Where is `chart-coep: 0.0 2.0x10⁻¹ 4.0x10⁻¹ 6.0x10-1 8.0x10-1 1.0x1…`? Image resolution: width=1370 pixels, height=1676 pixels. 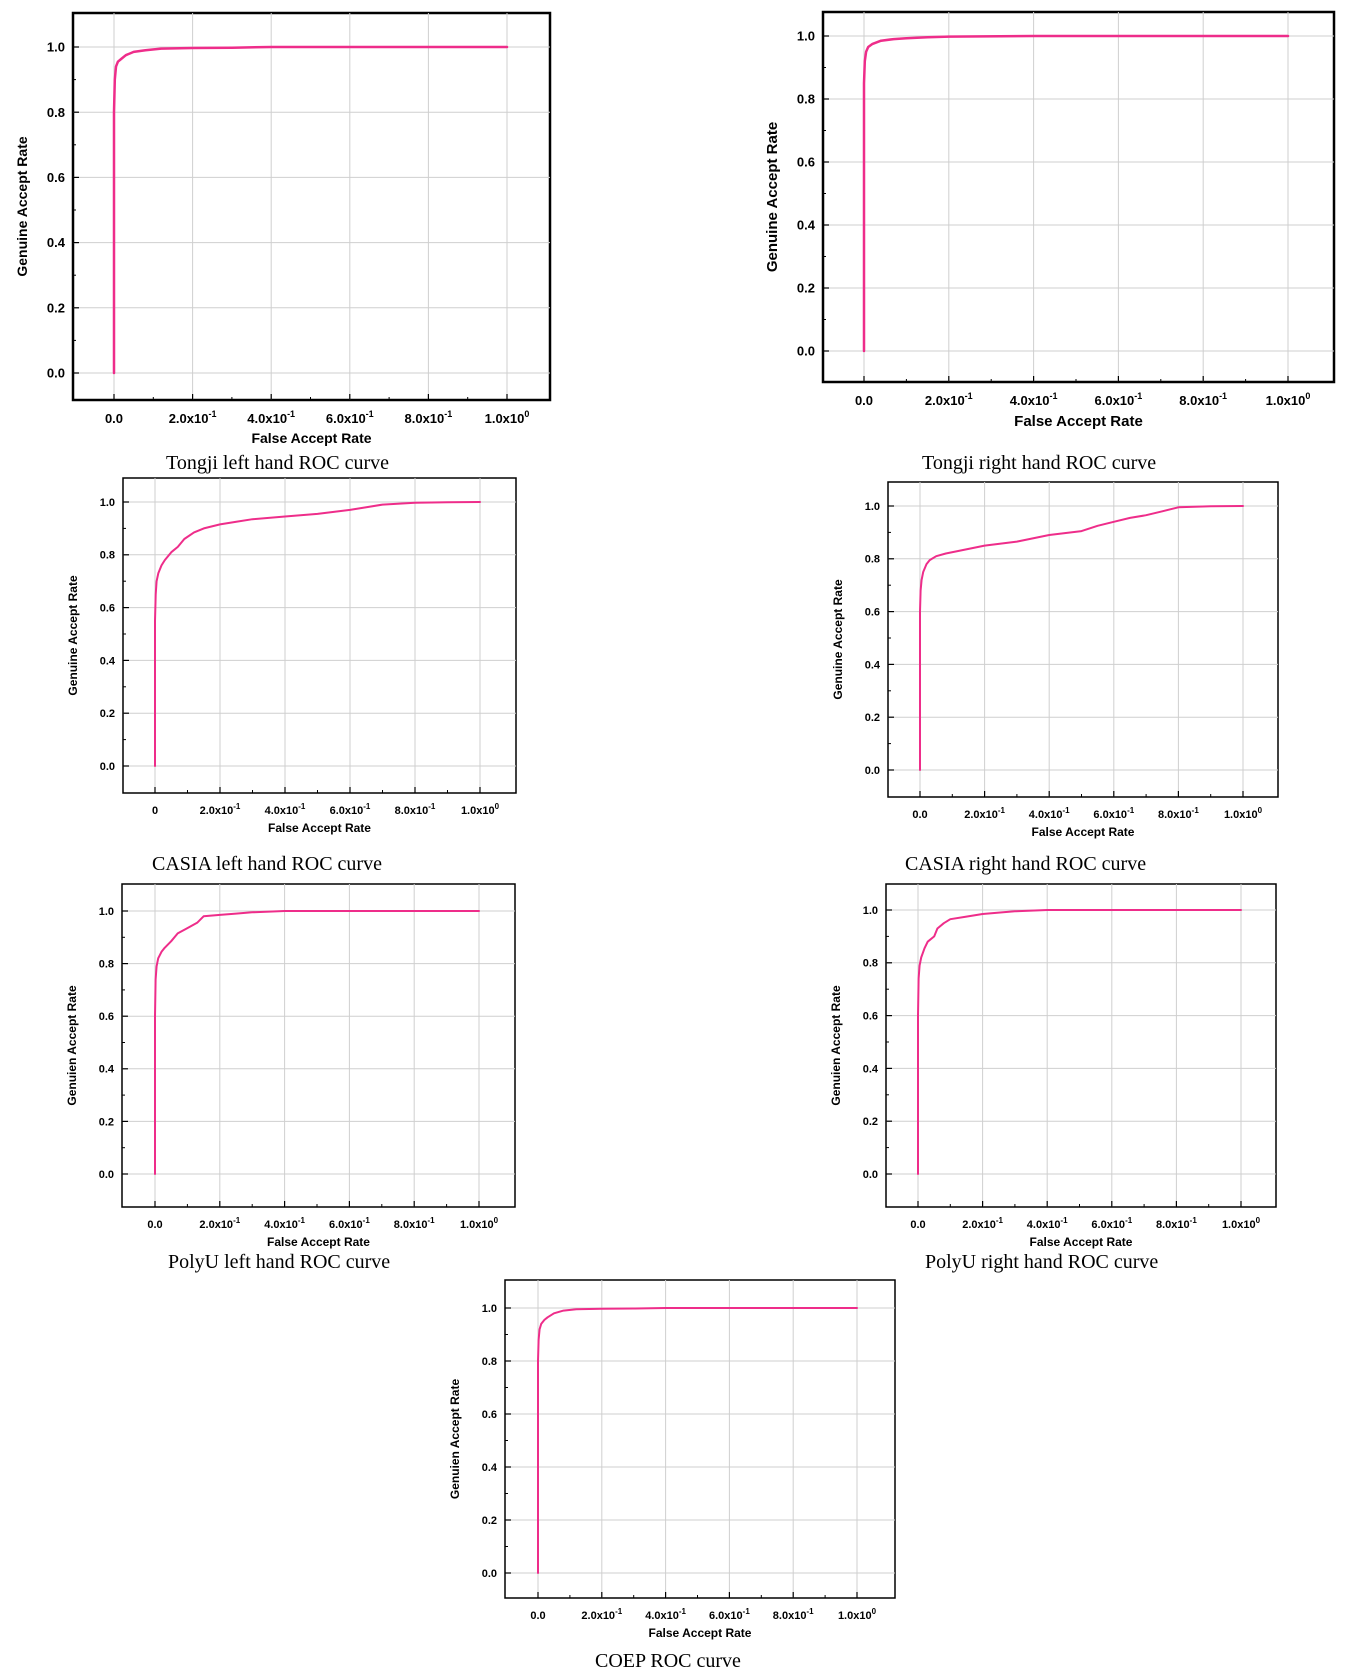
chart-coep: 0.0 2.0x10⁻¹ 4.0x10⁻¹ 6.0x10-1 8.0x10-1 1.0x1… is located at coordinates (673, 1464).